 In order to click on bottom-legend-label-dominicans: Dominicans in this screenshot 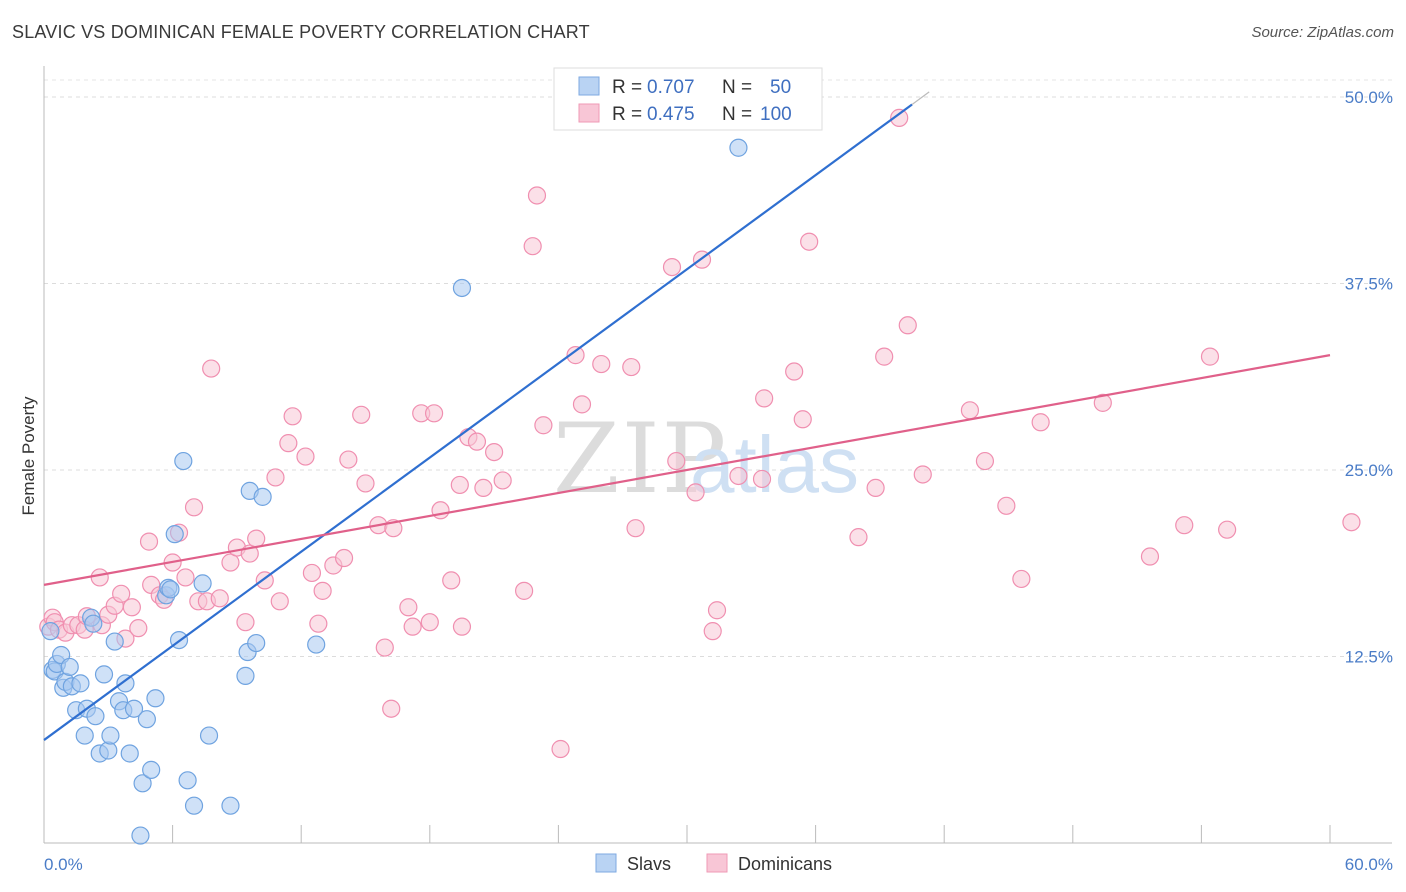, I will do `click(785, 864)`.